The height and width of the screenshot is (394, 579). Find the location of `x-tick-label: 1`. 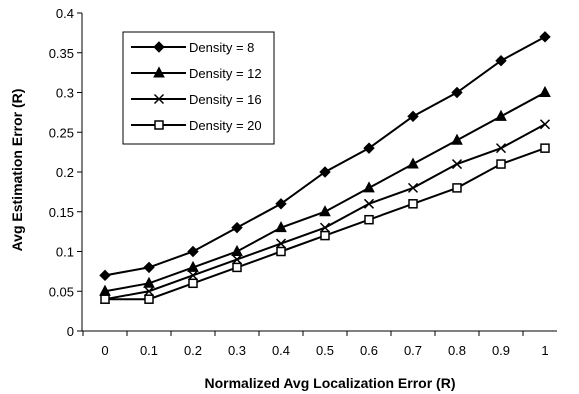

x-tick-label: 1 is located at coordinates (544, 350).